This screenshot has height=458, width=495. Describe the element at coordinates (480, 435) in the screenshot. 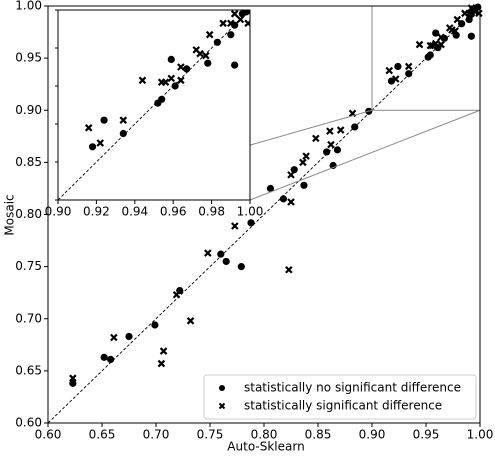

I see `x-tick-label: 1.00` at that location.